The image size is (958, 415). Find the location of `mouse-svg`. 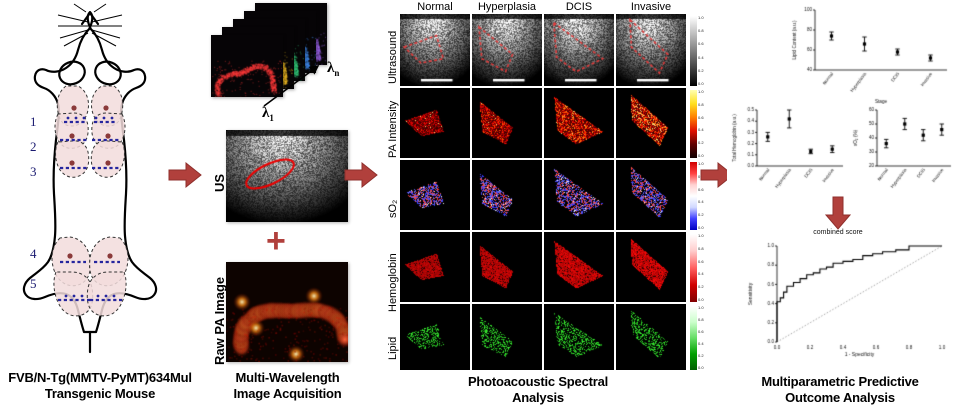

mouse-svg is located at coordinates (90, 178).